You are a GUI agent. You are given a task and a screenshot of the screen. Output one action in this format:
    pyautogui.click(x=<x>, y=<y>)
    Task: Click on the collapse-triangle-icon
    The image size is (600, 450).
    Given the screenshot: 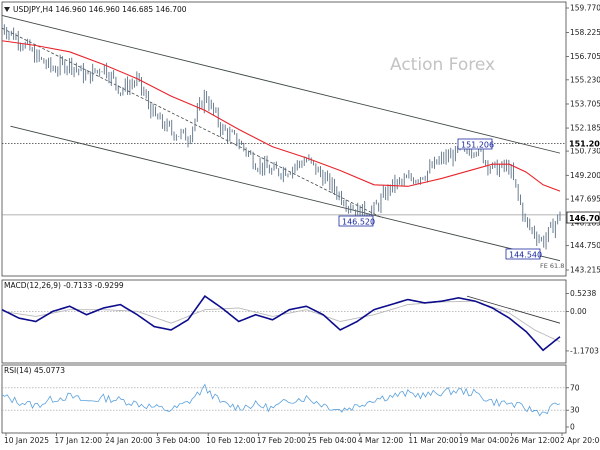 What is the action you would take?
    pyautogui.click(x=7, y=9)
    